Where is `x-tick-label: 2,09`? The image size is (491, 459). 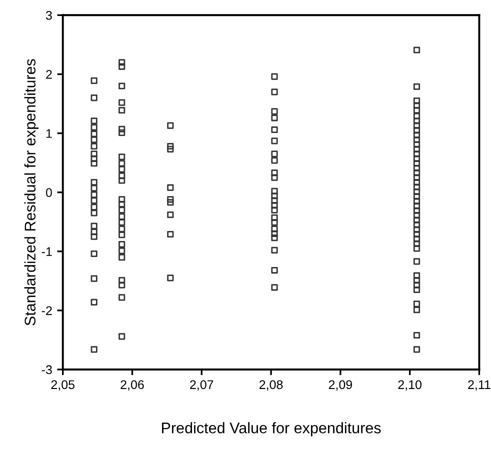 x-tick-label: 2,09 is located at coordinates (340, 385).